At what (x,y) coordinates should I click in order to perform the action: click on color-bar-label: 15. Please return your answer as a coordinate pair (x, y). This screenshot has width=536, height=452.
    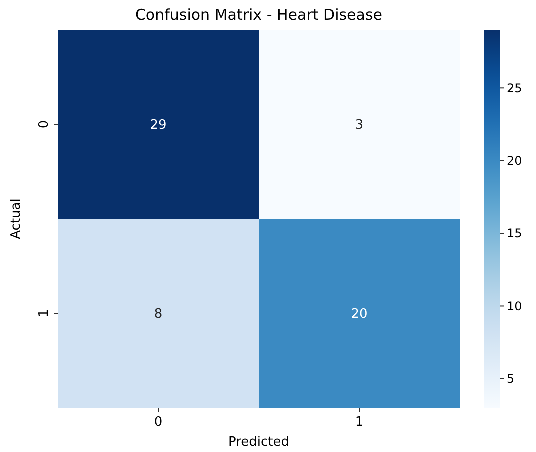
    Looking at the image, I should click on (514, 233).